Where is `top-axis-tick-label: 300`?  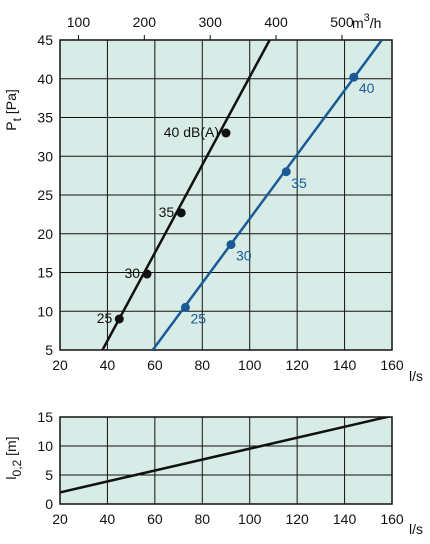 top-axis-tick-label: 300 is located at coordinates (211, 22).